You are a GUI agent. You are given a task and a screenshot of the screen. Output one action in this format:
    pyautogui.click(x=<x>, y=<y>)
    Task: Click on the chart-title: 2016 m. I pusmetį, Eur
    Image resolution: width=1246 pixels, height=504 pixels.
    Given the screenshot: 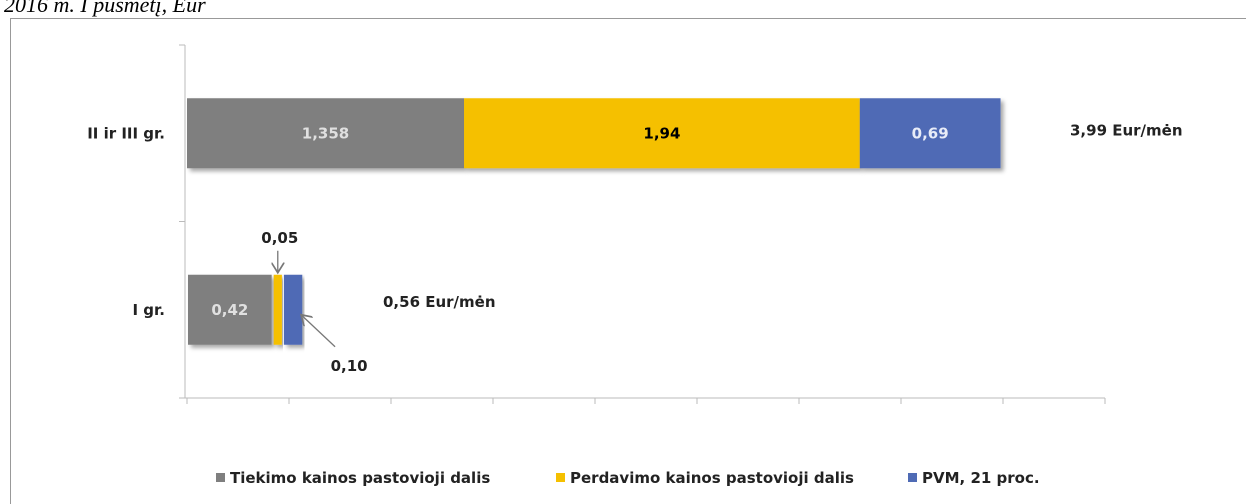 What is the action you would take?
    pyautogui.click(x=105, y=8)
    